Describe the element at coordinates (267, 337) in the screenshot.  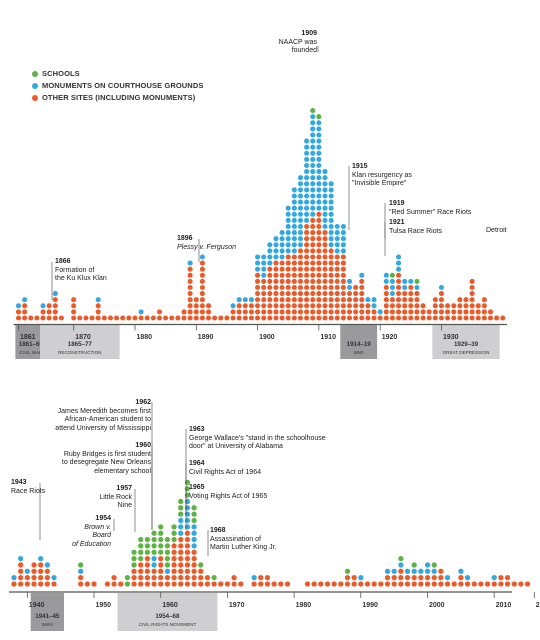
I see `x-tick-label: 1900` at that location.